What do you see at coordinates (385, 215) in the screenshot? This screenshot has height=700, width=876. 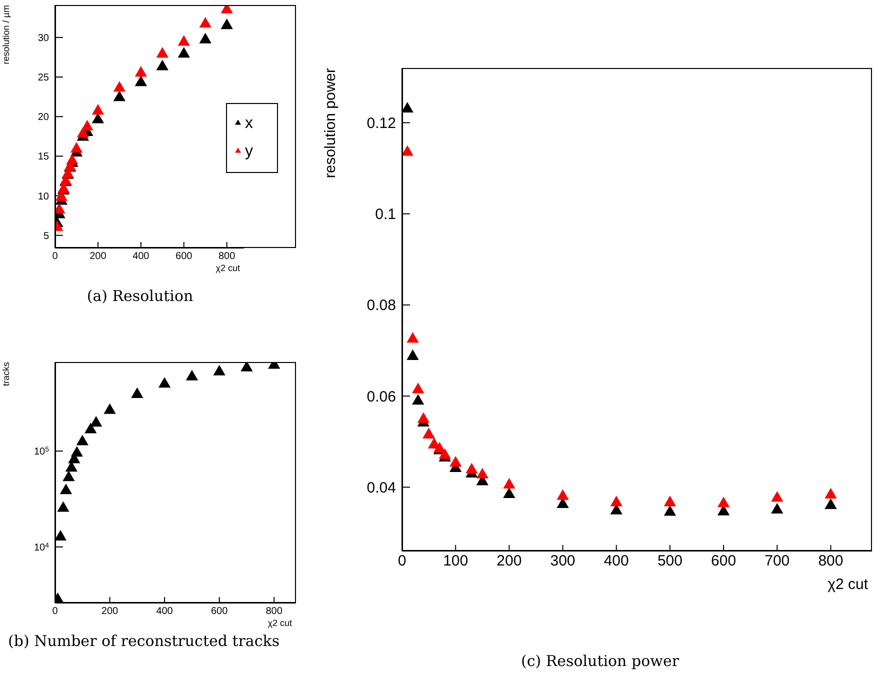 I see `y-tick-label: 0.1` at bounding box center [385, 215].